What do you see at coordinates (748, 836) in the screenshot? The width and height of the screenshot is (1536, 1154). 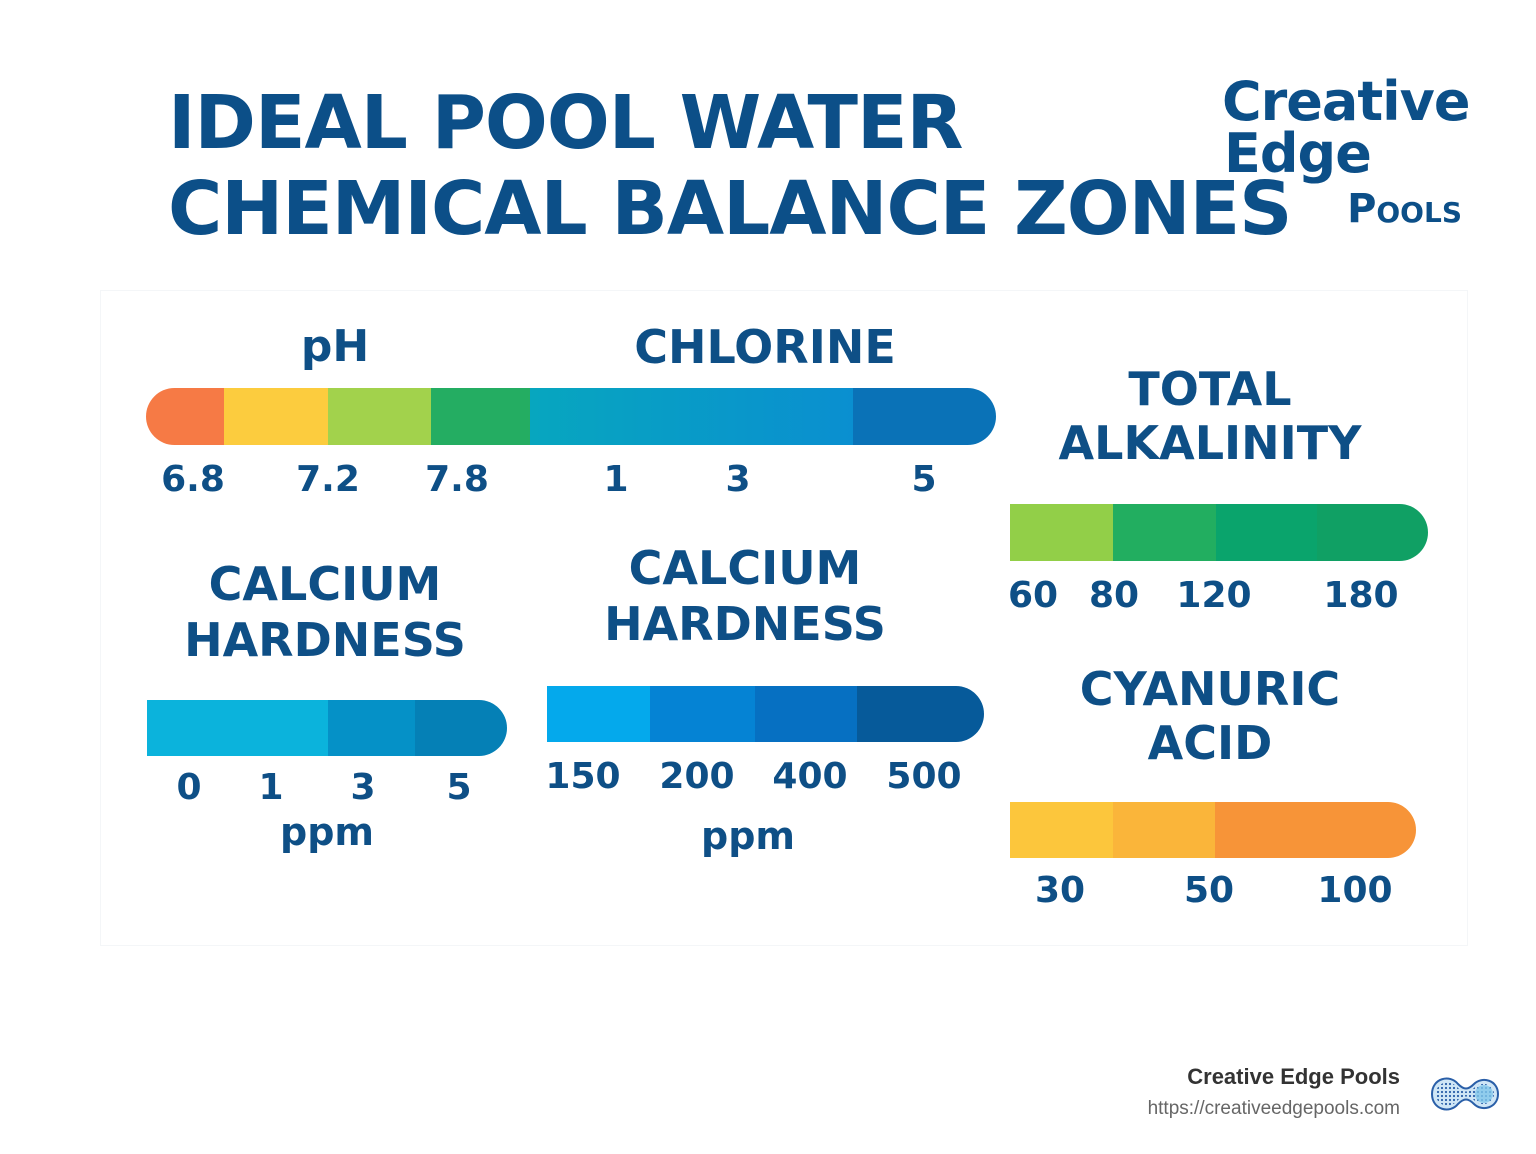 I see `calcium-right-unit: ppm` at bounding box center [748, 836].